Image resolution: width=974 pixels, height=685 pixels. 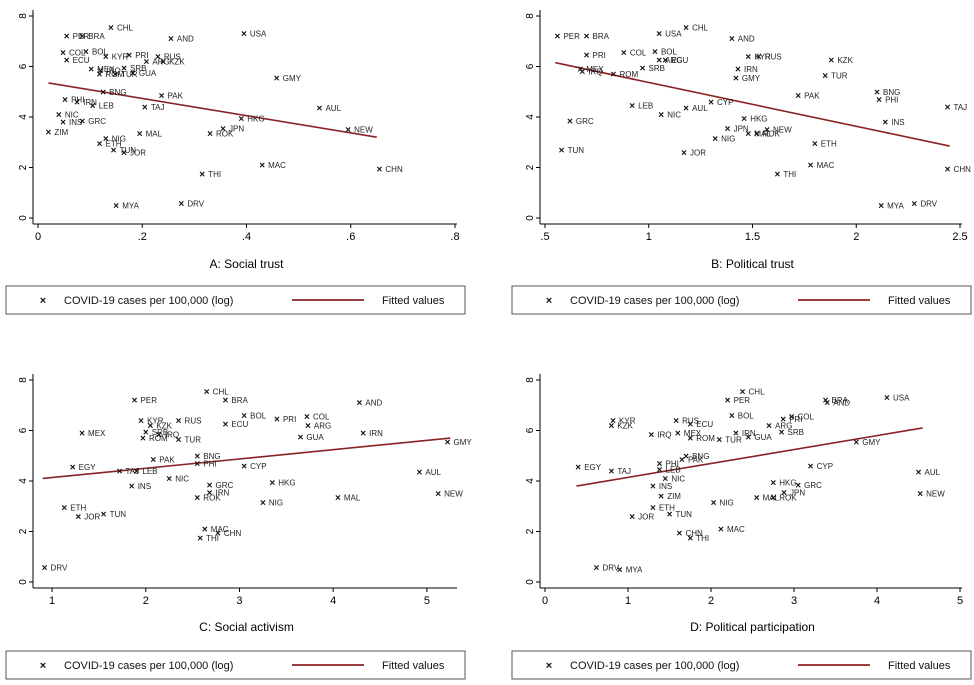 I want to click on data-point-label: GRC, so click(x=224, y=485).